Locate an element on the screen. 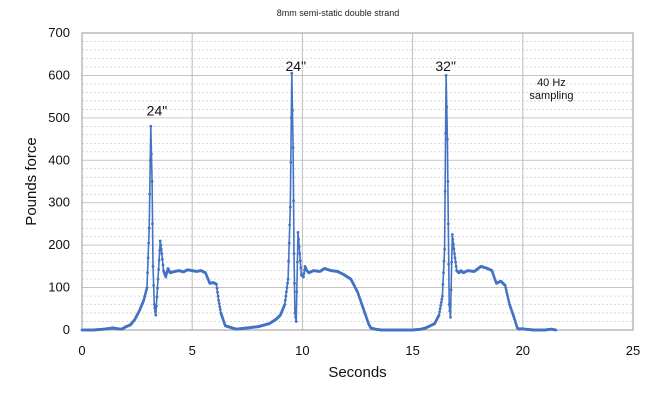 The width and height of the screenshot is (650, 400). y-tick-label: 200 is located at coordinates (59, 244).